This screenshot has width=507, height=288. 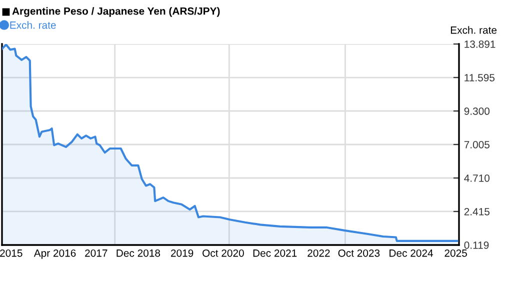 I want to click on y-tick-label: 11.595, so click(x=479, y=78).